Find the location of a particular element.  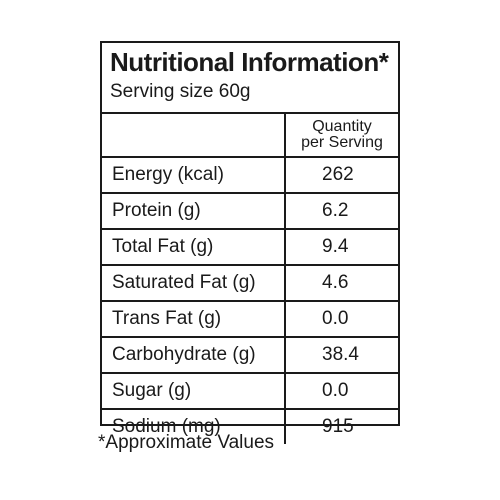

nutrient-name: Saturated Fat (g) is located at coordinates (194, 283).